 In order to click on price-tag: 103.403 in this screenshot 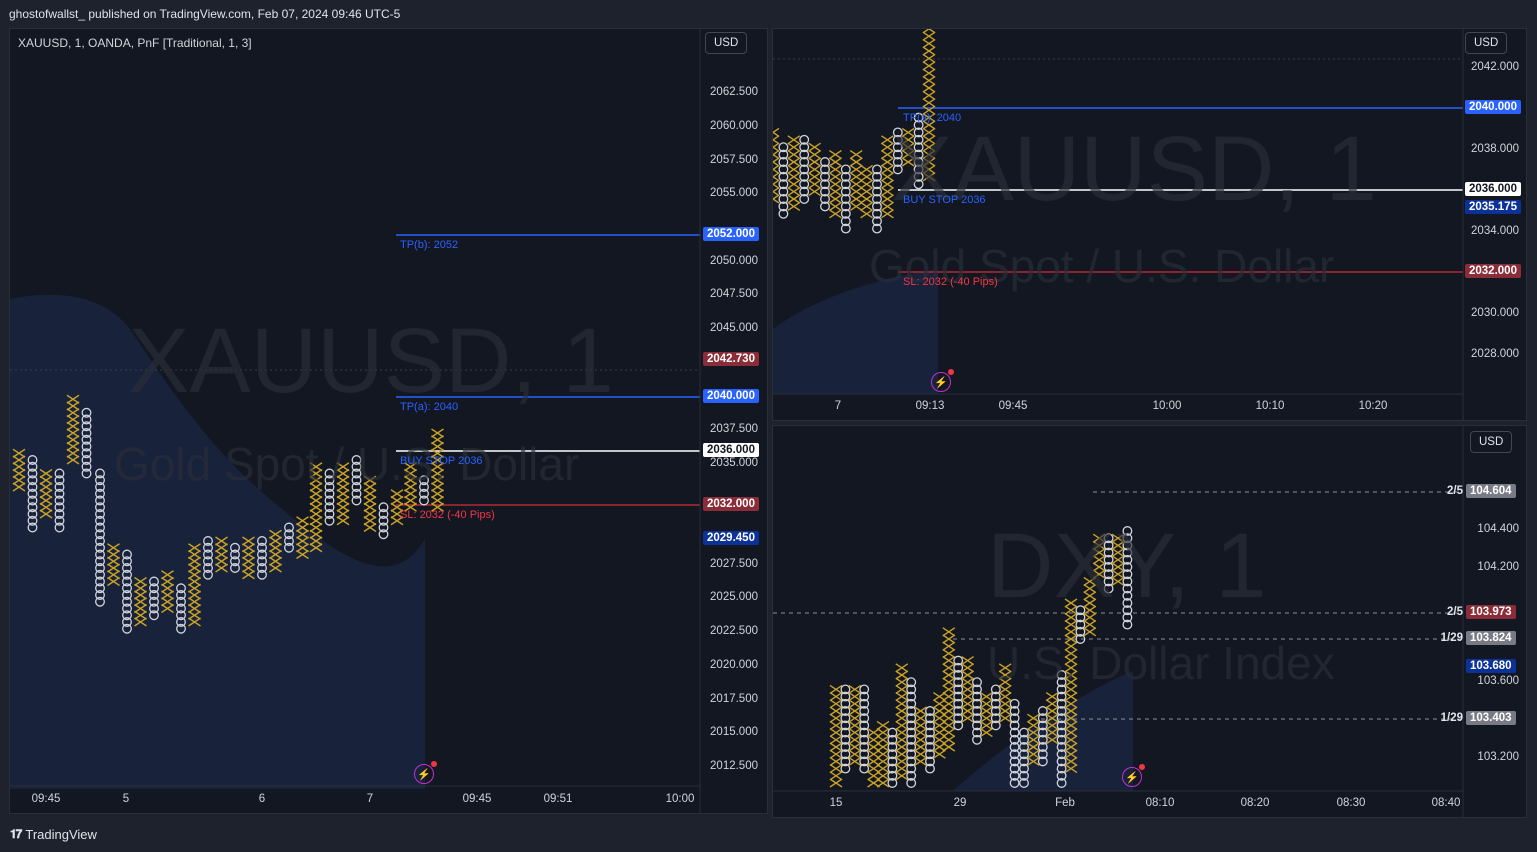, I will do `click(1491, 718)`.